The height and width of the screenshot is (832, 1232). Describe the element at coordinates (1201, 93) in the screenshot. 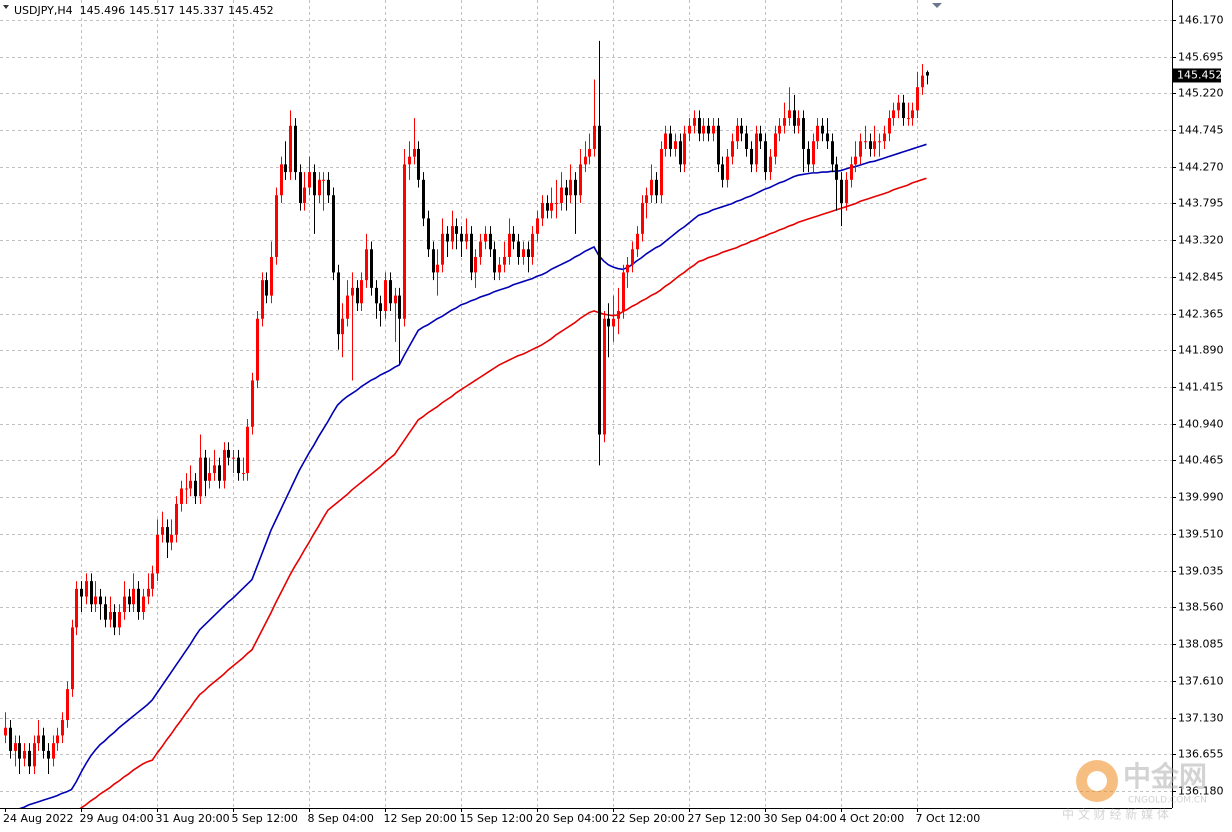

I see `y-tick-label: 145.220` at that location.